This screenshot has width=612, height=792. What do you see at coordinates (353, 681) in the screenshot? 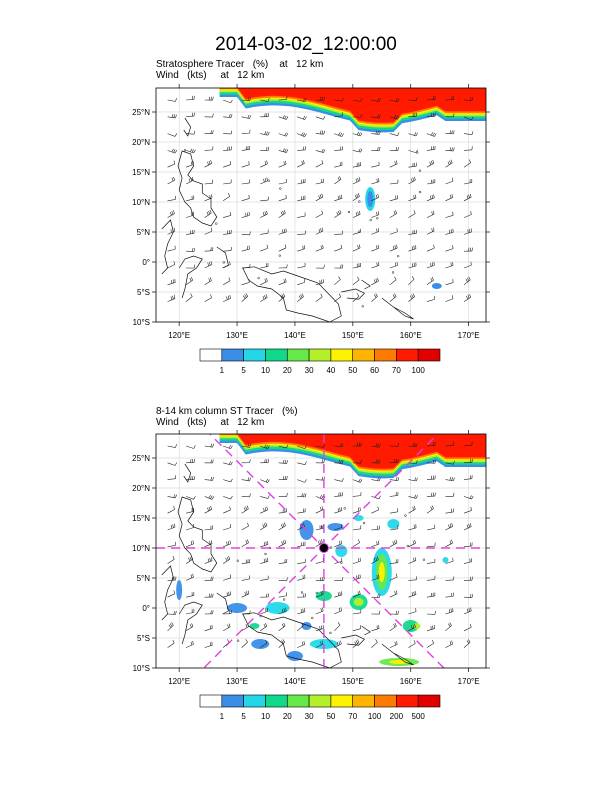
I see `lon-label: 150°E` at bounding box center [353, 681].